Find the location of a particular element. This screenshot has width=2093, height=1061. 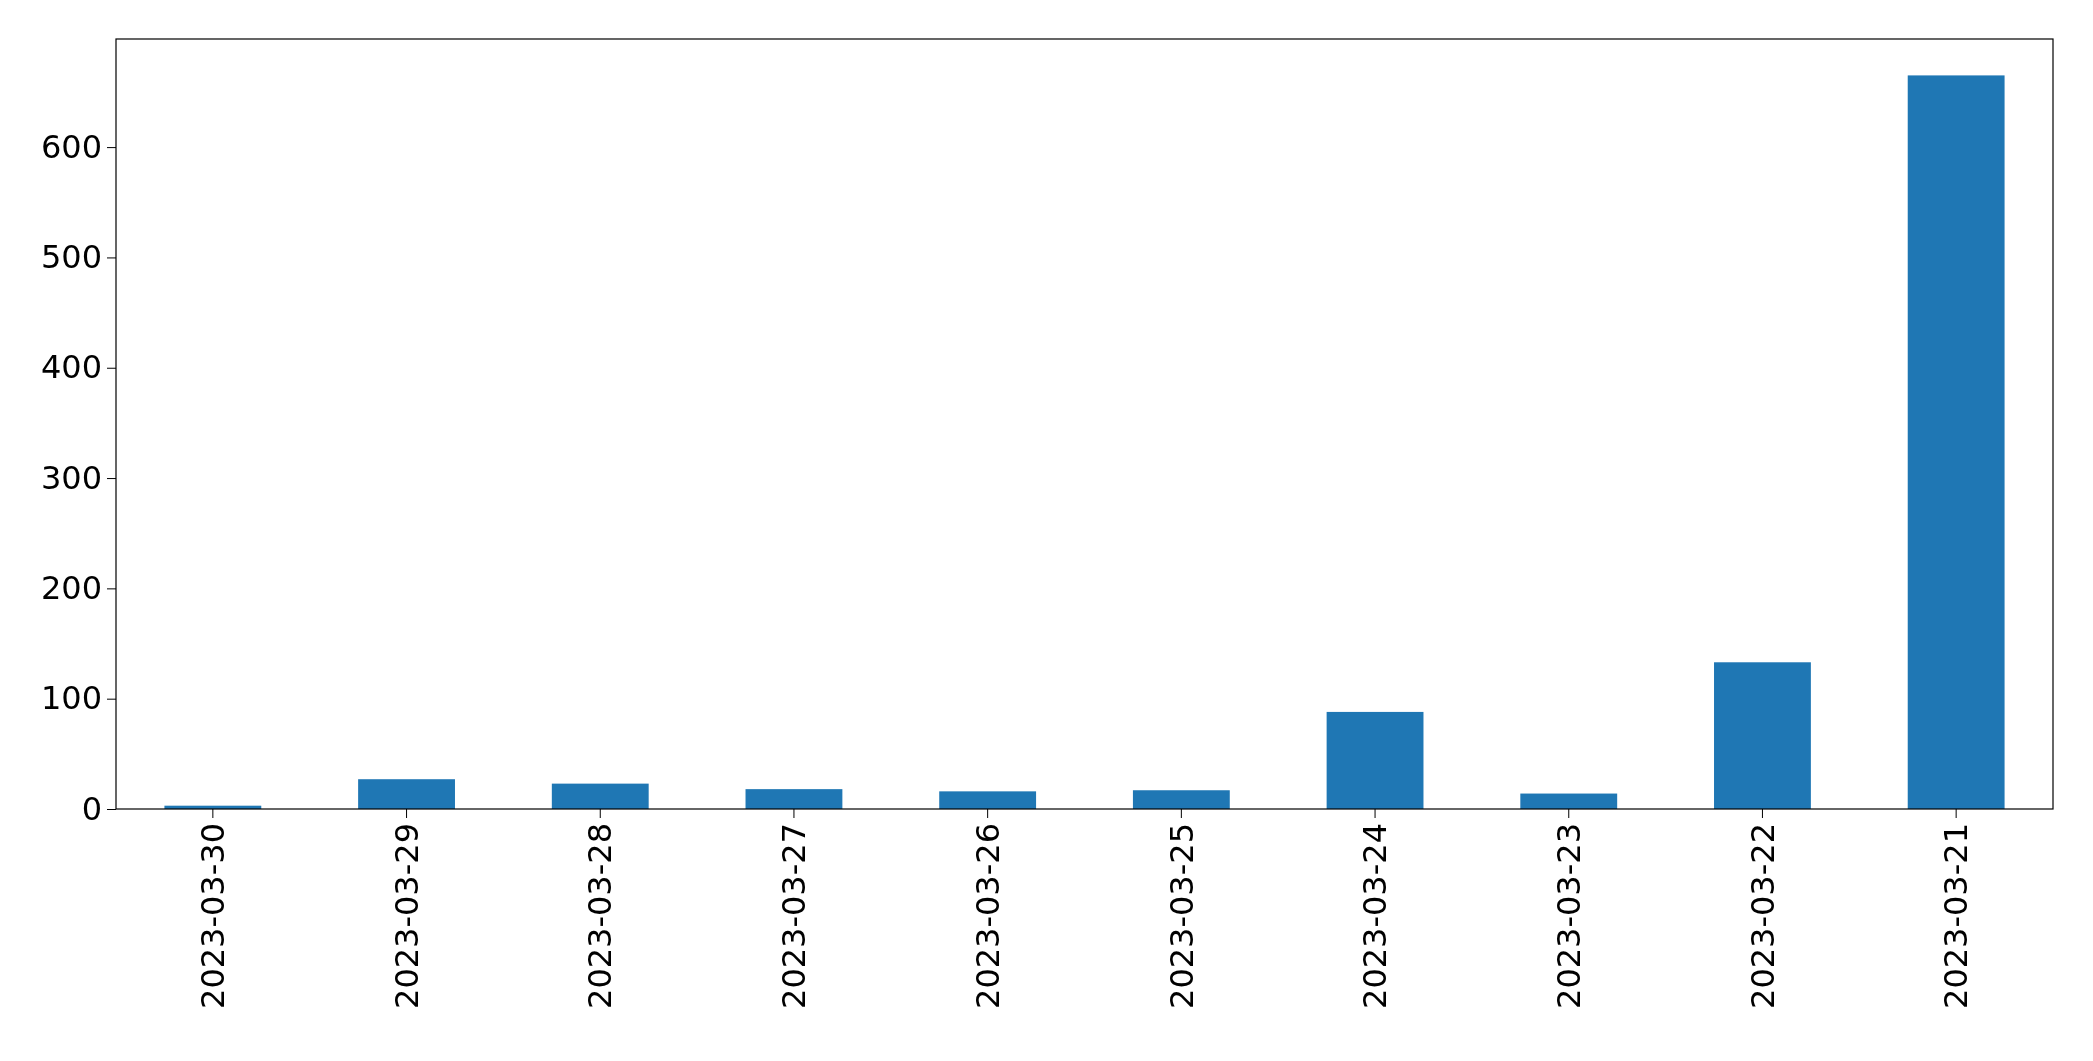

x-tick-label: 2023-03-28 is located at coordinates (600, 916).